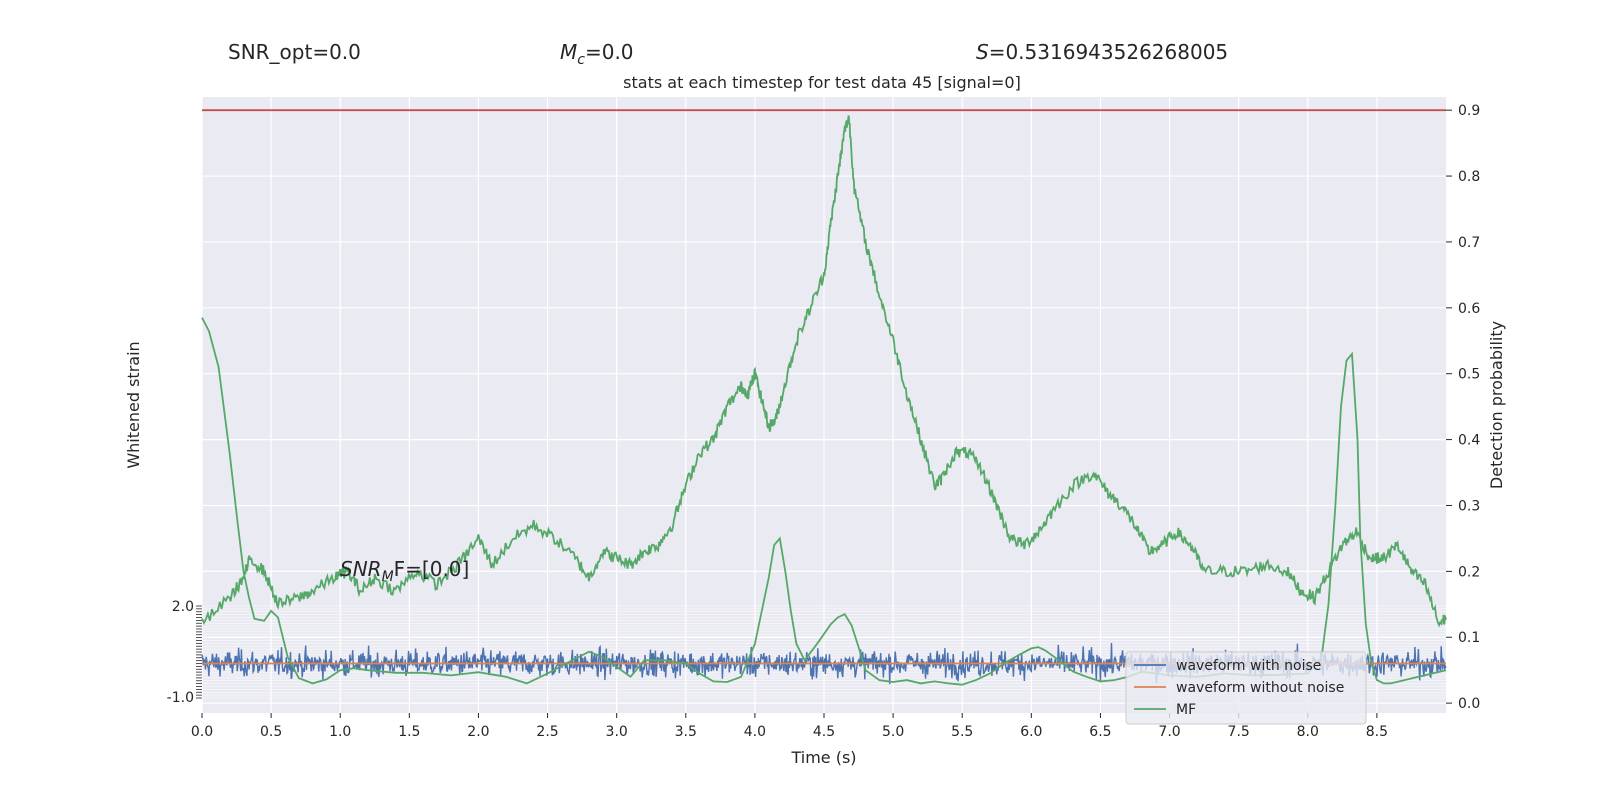 This screenshot has width=1600, height=800. What do you see at coordinates (1469, 309) in the screenshot?
I see `y-tick-label-6: 0.6` at bounding box center [1469, 309].